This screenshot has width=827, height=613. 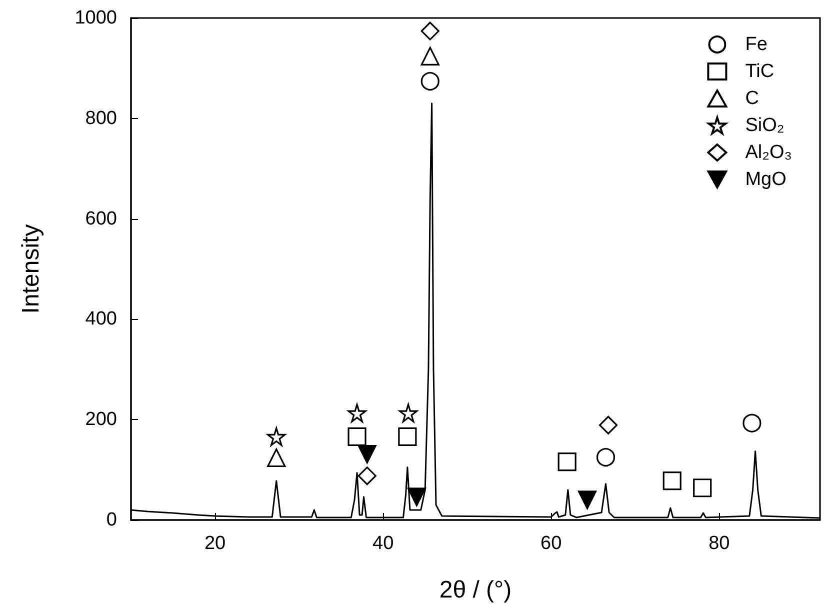 What do you see at coordinates (759, 71) in the screenshot?
I see `legend-label: TiC` at bounding box center [759, 71].